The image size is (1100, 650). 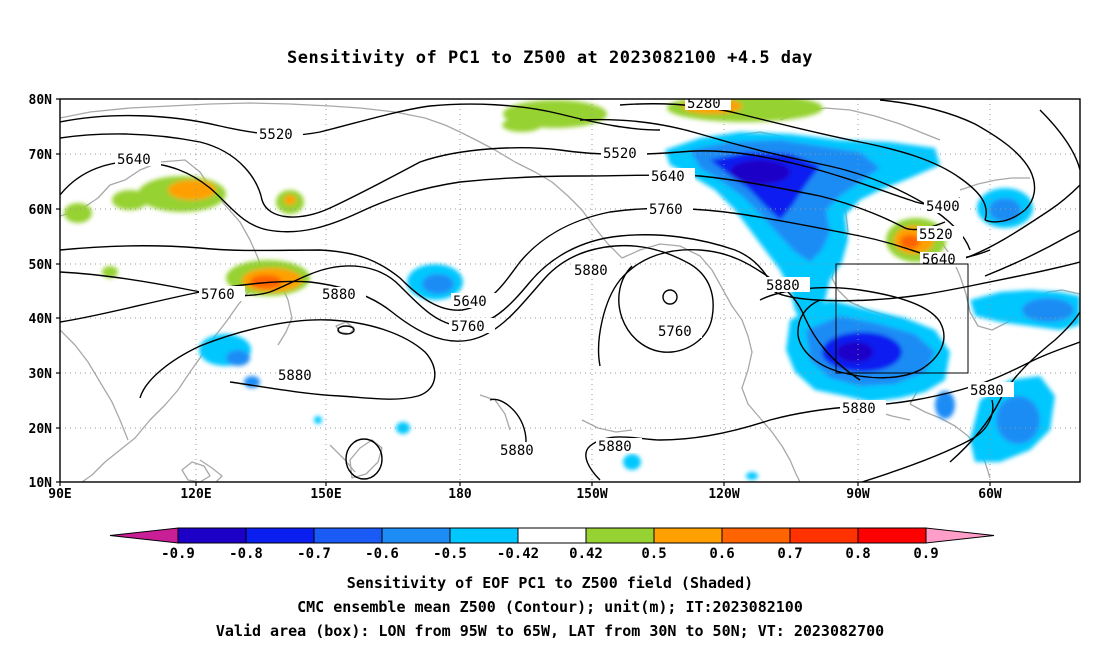 I want to click on colorbar-label: -0.42, so click(x=518, y=554).